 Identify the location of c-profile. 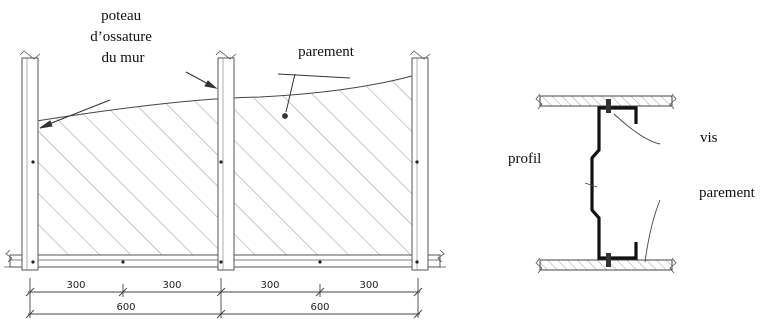
(614, 183).